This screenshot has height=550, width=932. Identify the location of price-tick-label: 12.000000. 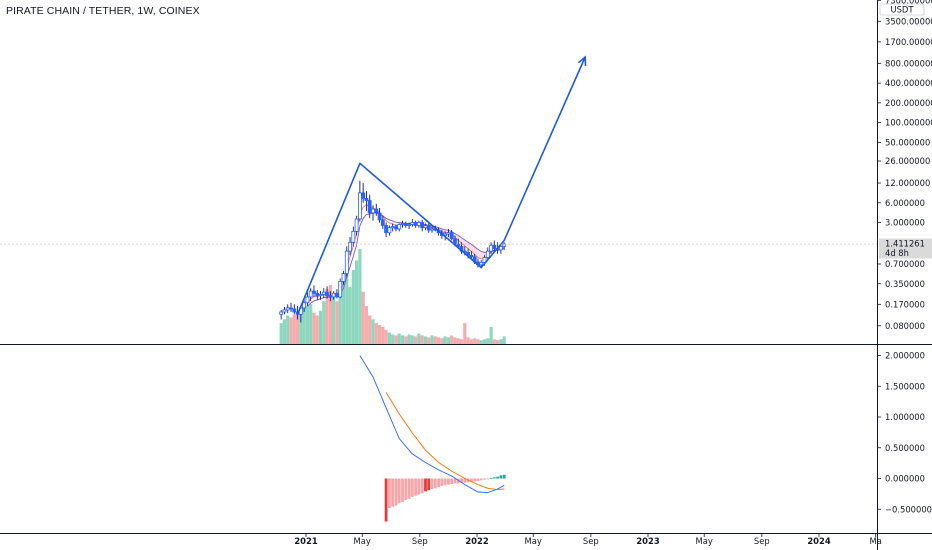
(907, 183).